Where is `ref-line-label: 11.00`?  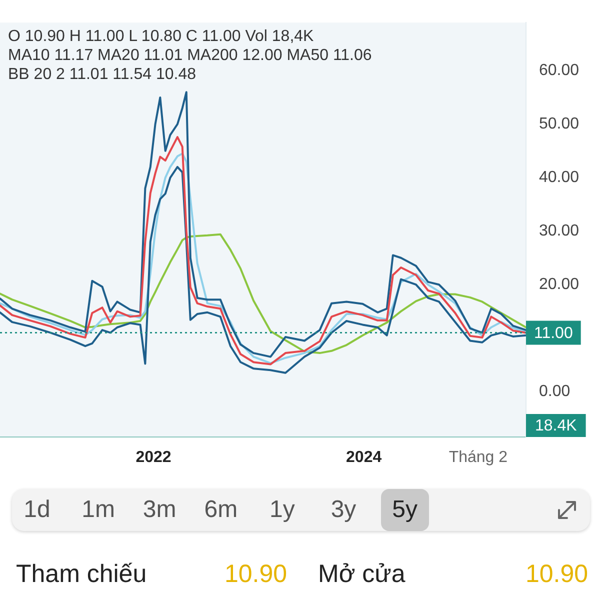 ref-line-label: 11.00 is located at coordinates (553, 333).